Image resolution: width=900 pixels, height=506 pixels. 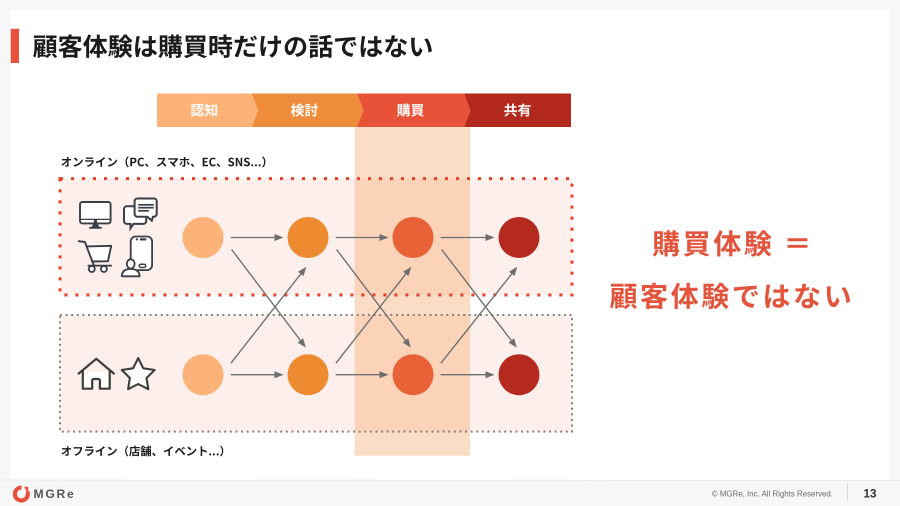 What do you see at coordinates (55, 494) in the screenshot?
I see `svg-text: MGRe` at bounding box center [55, 494].